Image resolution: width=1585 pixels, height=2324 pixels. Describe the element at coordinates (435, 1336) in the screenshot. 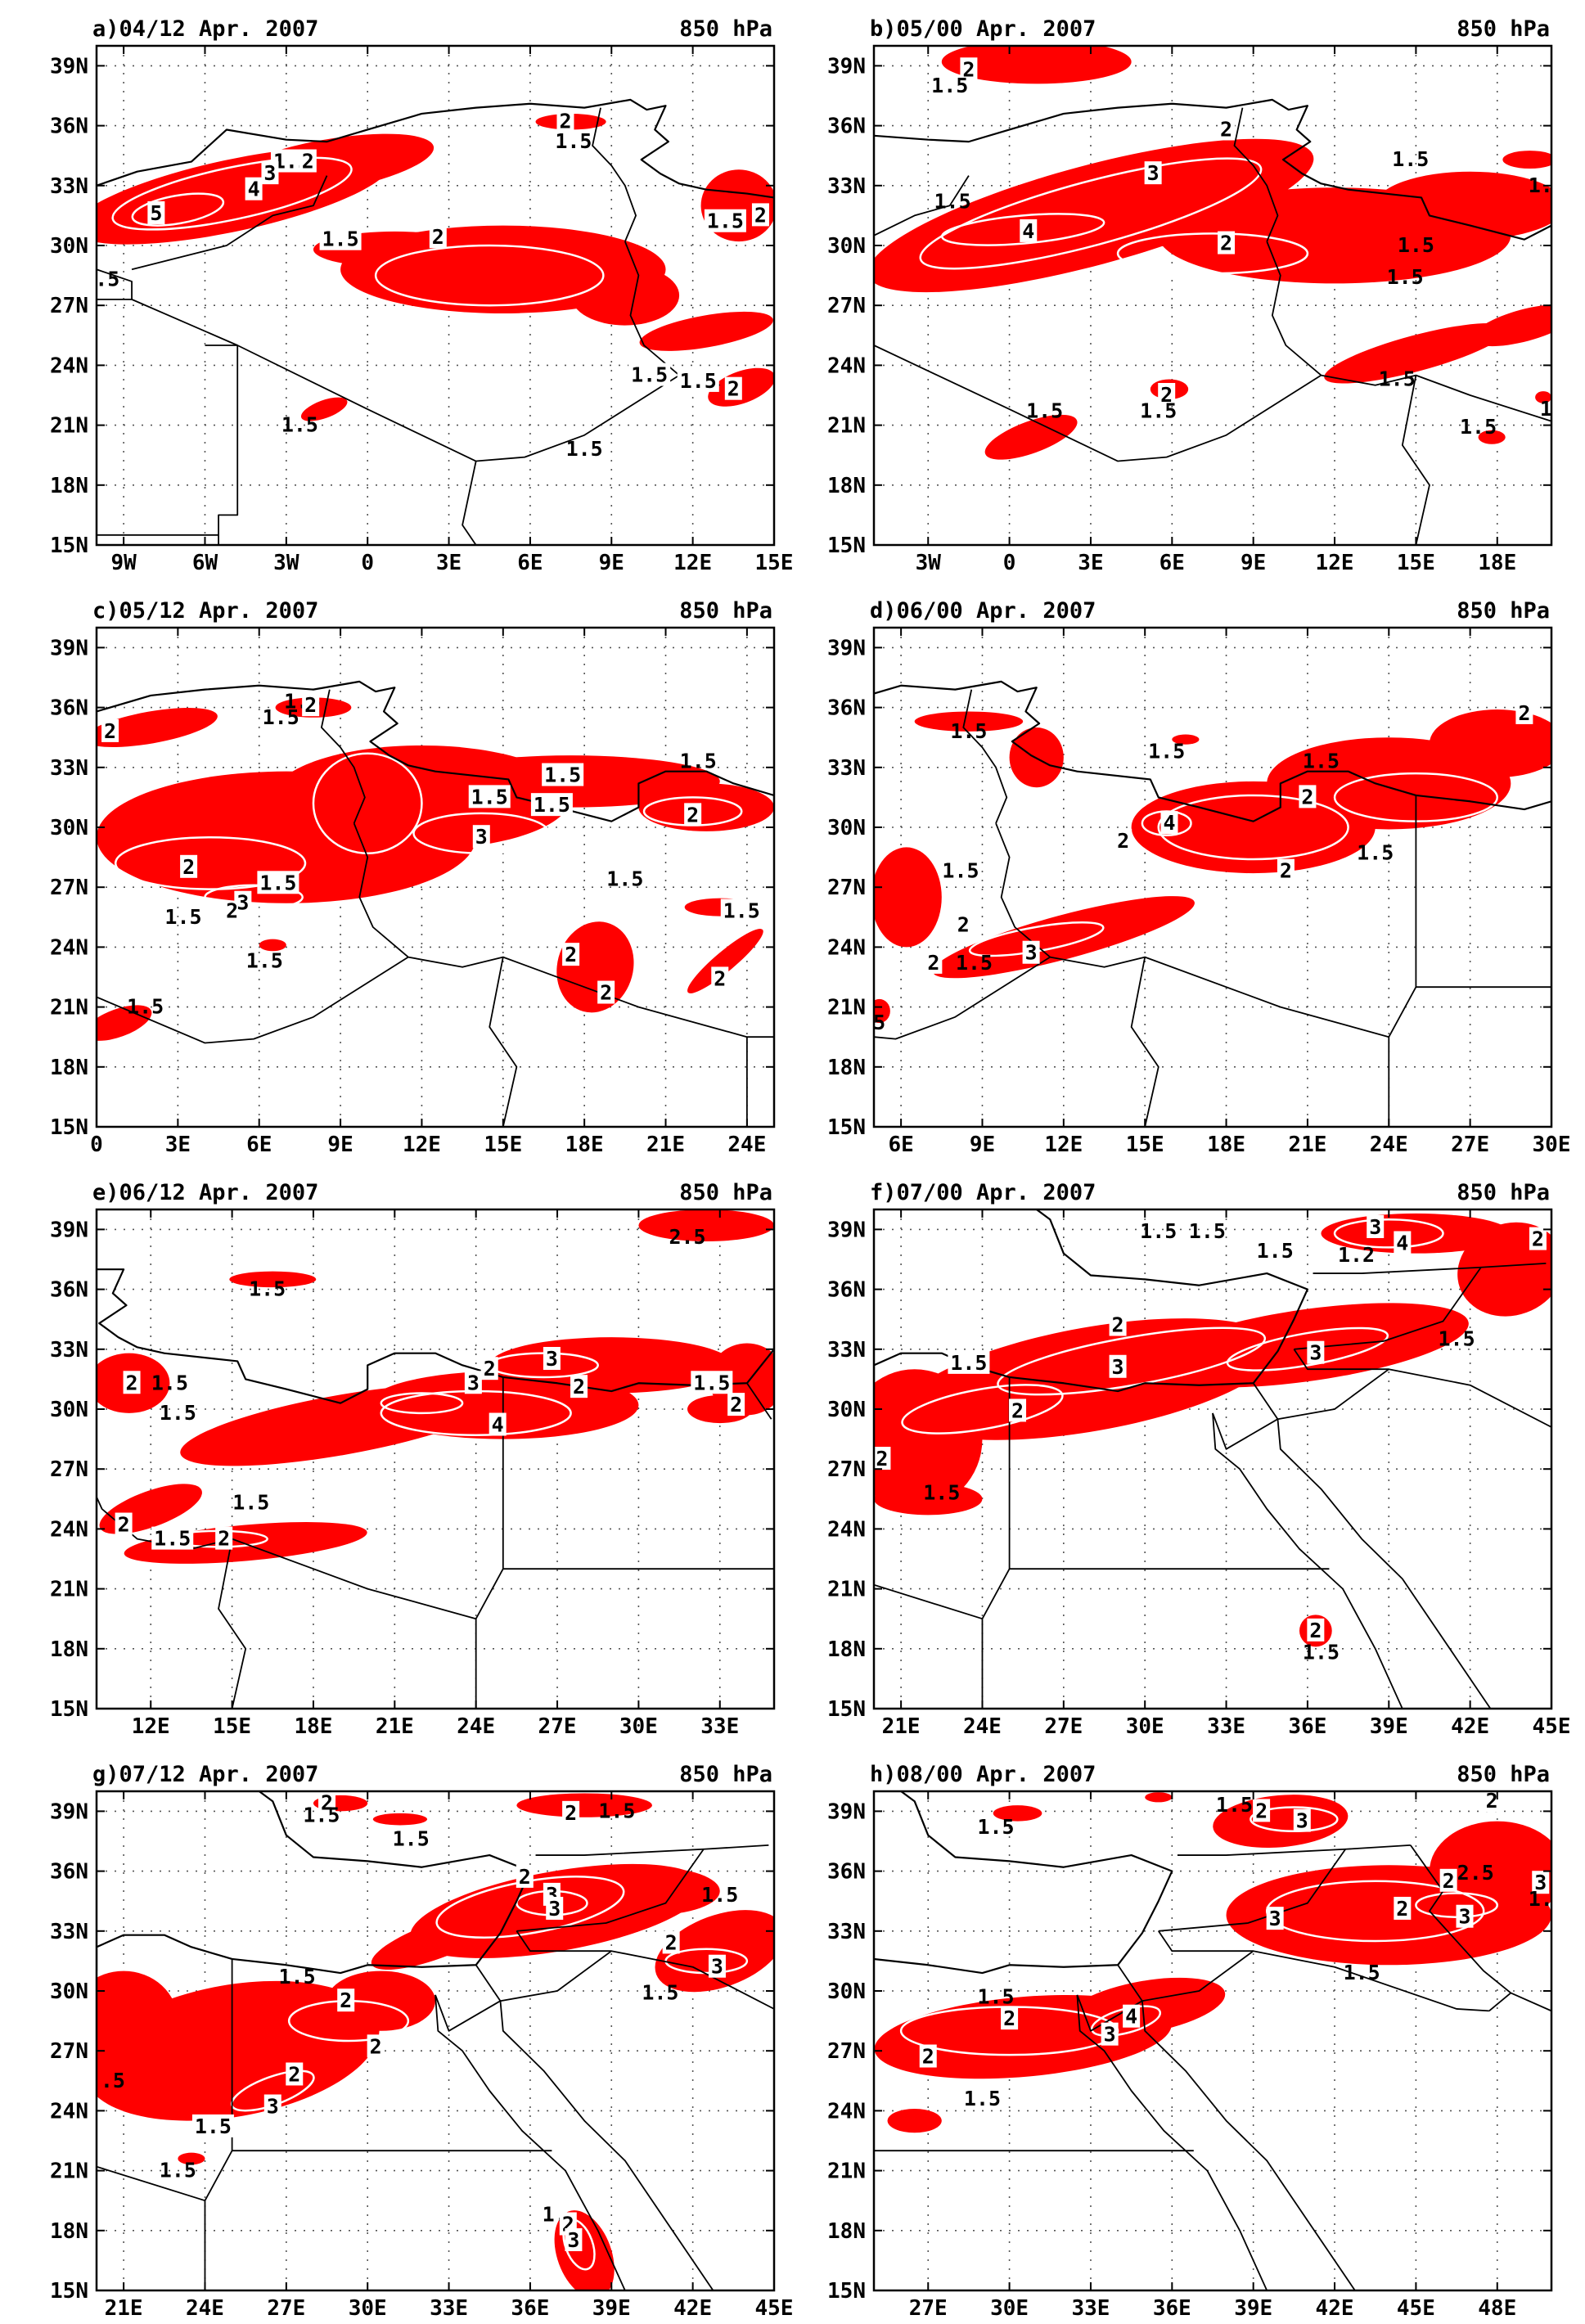

I see `coastline` at that location.